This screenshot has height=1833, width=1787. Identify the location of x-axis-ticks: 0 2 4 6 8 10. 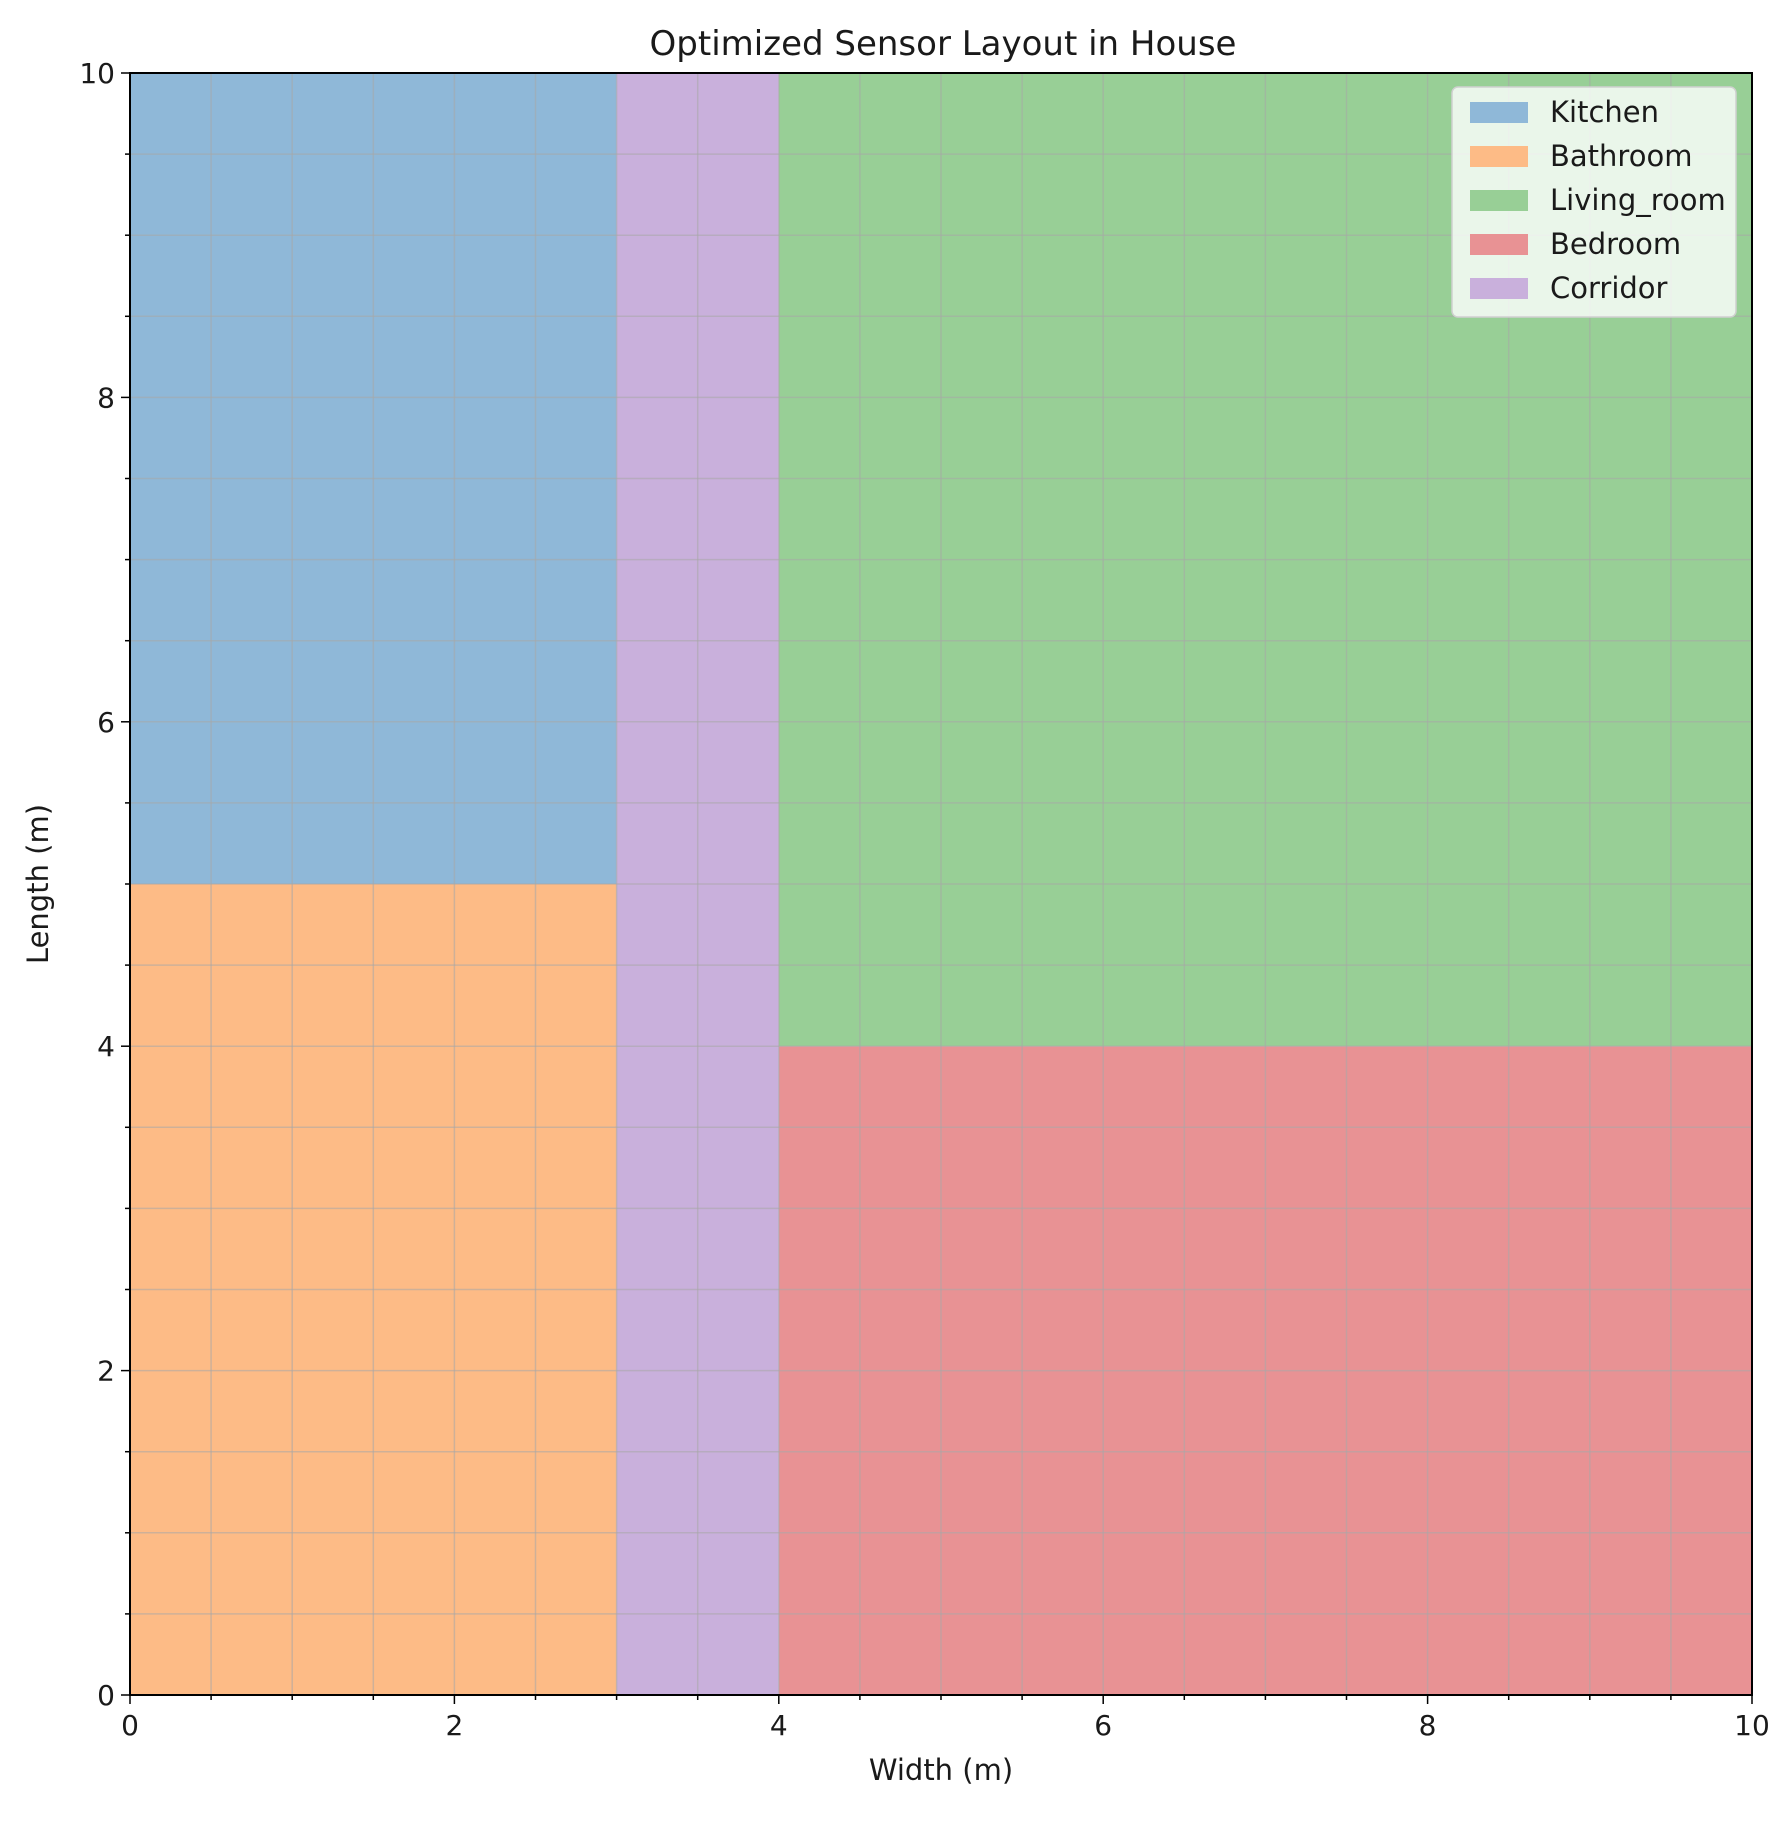
(945, 1718).